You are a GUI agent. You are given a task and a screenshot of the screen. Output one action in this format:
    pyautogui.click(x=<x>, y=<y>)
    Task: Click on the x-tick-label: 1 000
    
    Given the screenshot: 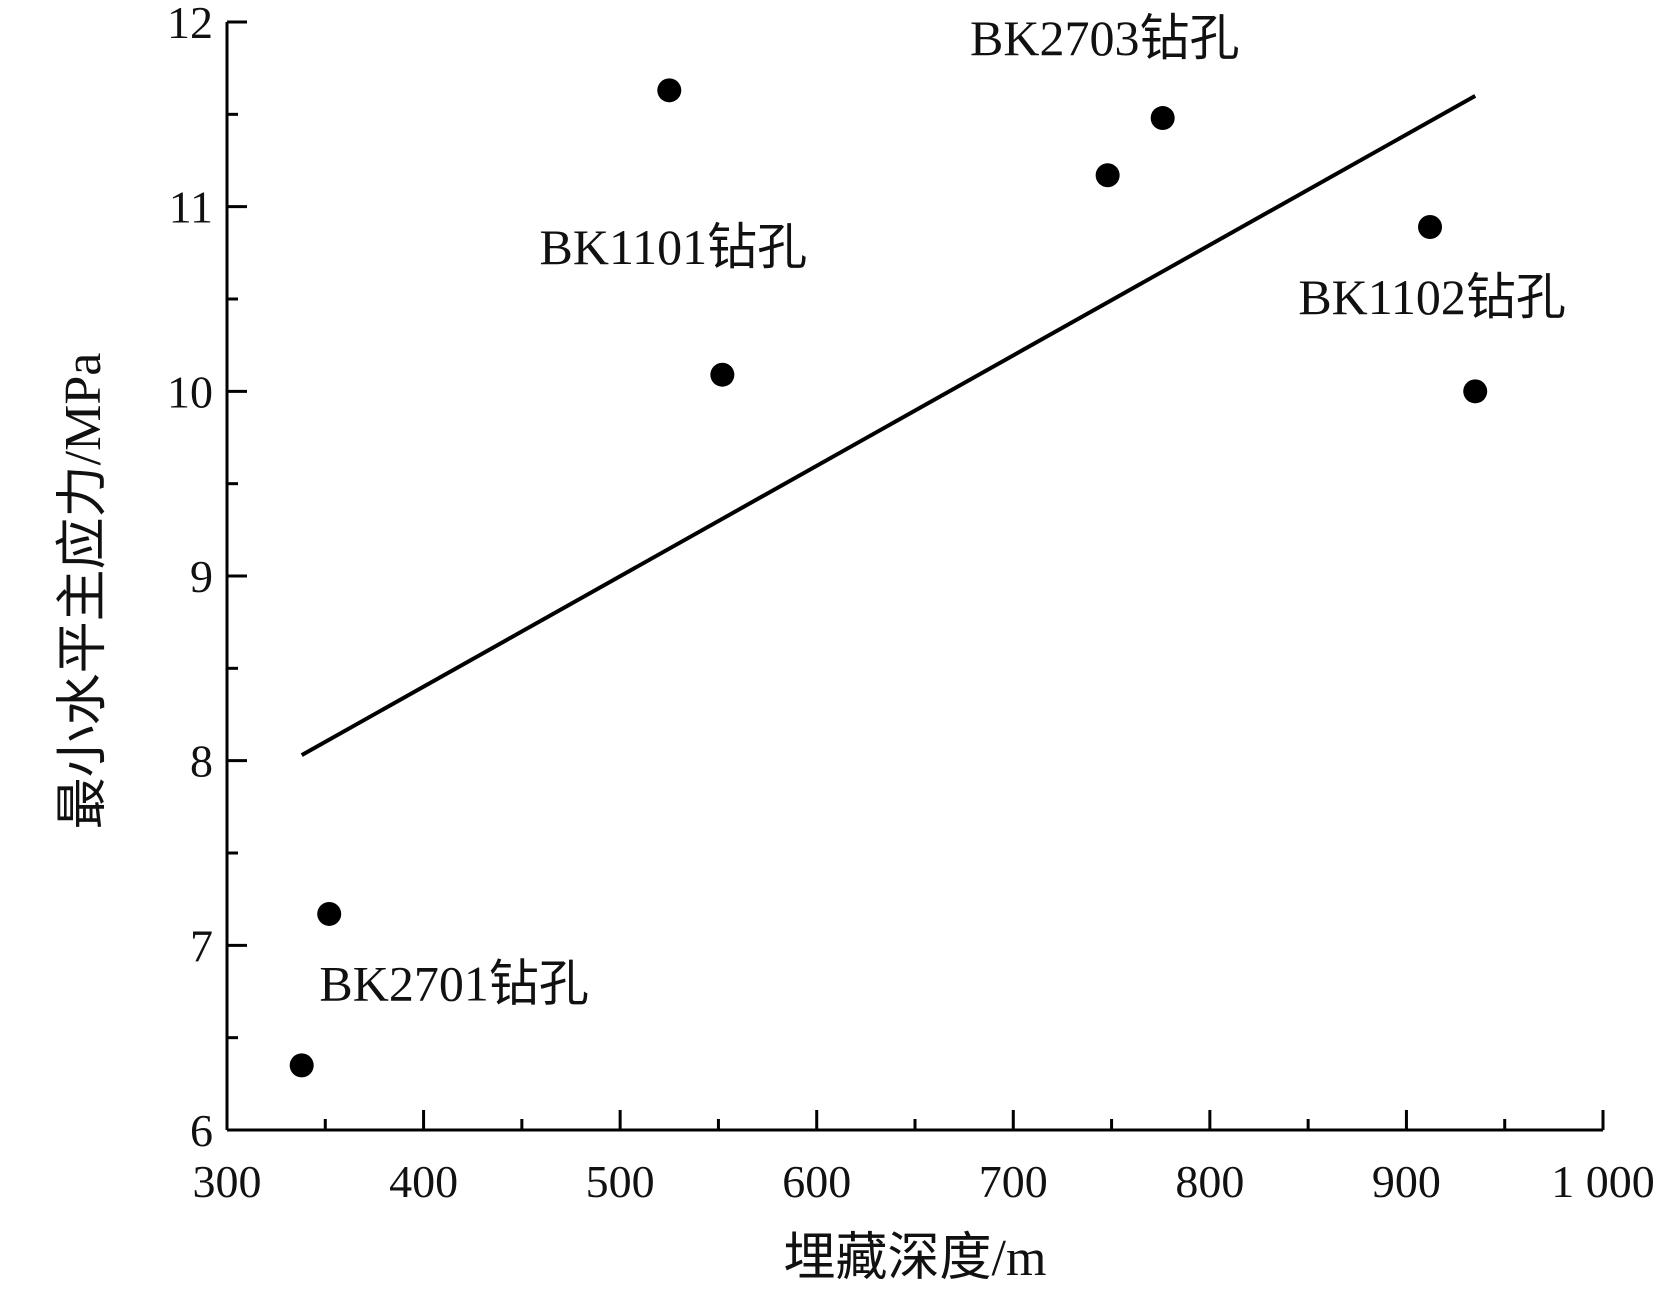 What is the action you would take?
    pyautogui.click(x=1602, y=1181)
    